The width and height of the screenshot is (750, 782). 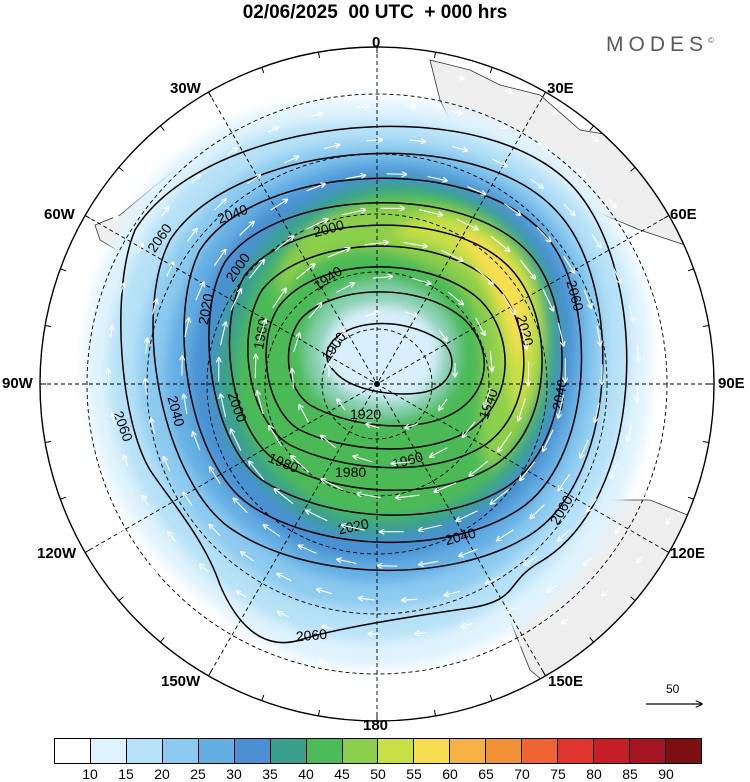 I want to click on contour-label: 2060, so click(x=575, y=295).